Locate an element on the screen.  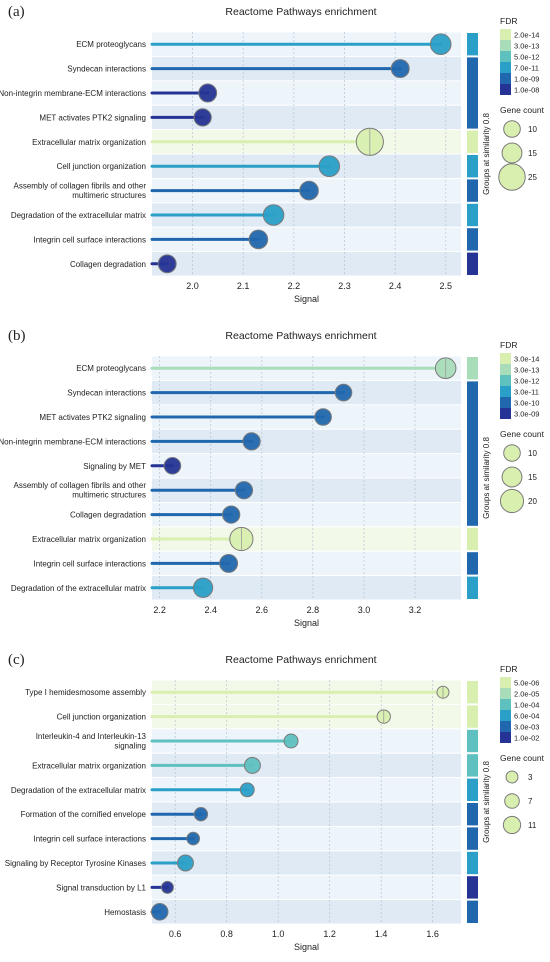
fdr-legend-label: 1.0e-04 is located at coordinates (526, 705).